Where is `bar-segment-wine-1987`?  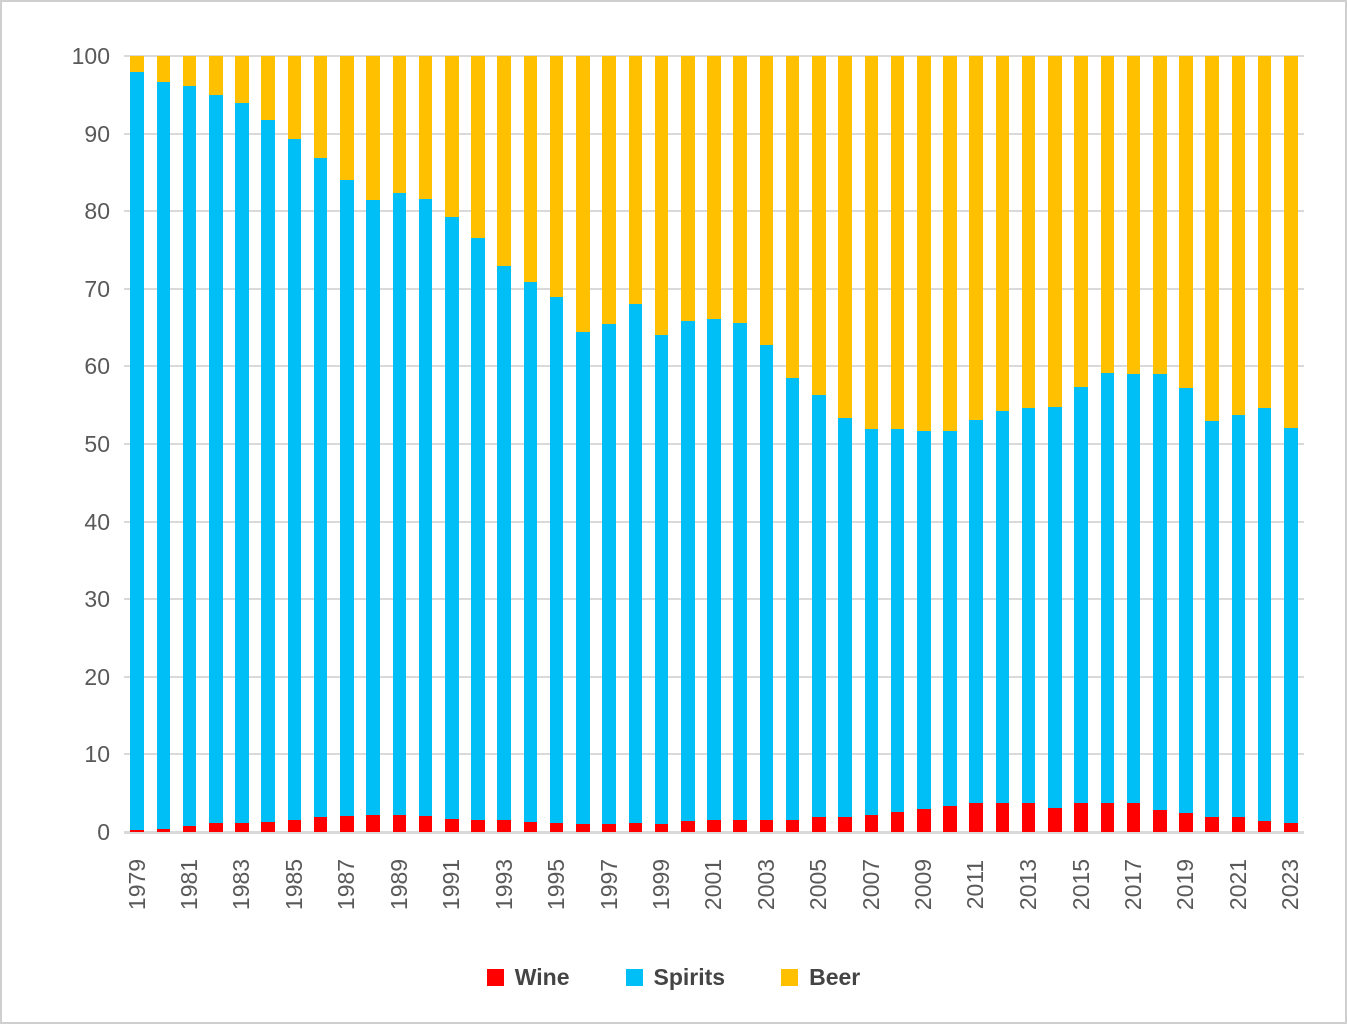 bar-segment-wine-1987 is located at coordinates (347, 824).